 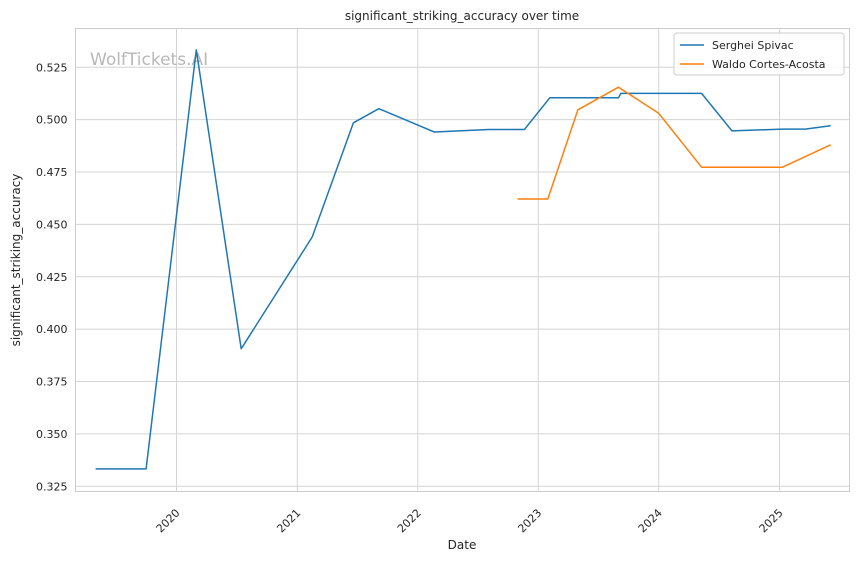 What do you see at coordinates (769, 64) in the screenshot?
I see `legend-label: Waldo Cortes-Acosta` at bounding box center [769, 64].